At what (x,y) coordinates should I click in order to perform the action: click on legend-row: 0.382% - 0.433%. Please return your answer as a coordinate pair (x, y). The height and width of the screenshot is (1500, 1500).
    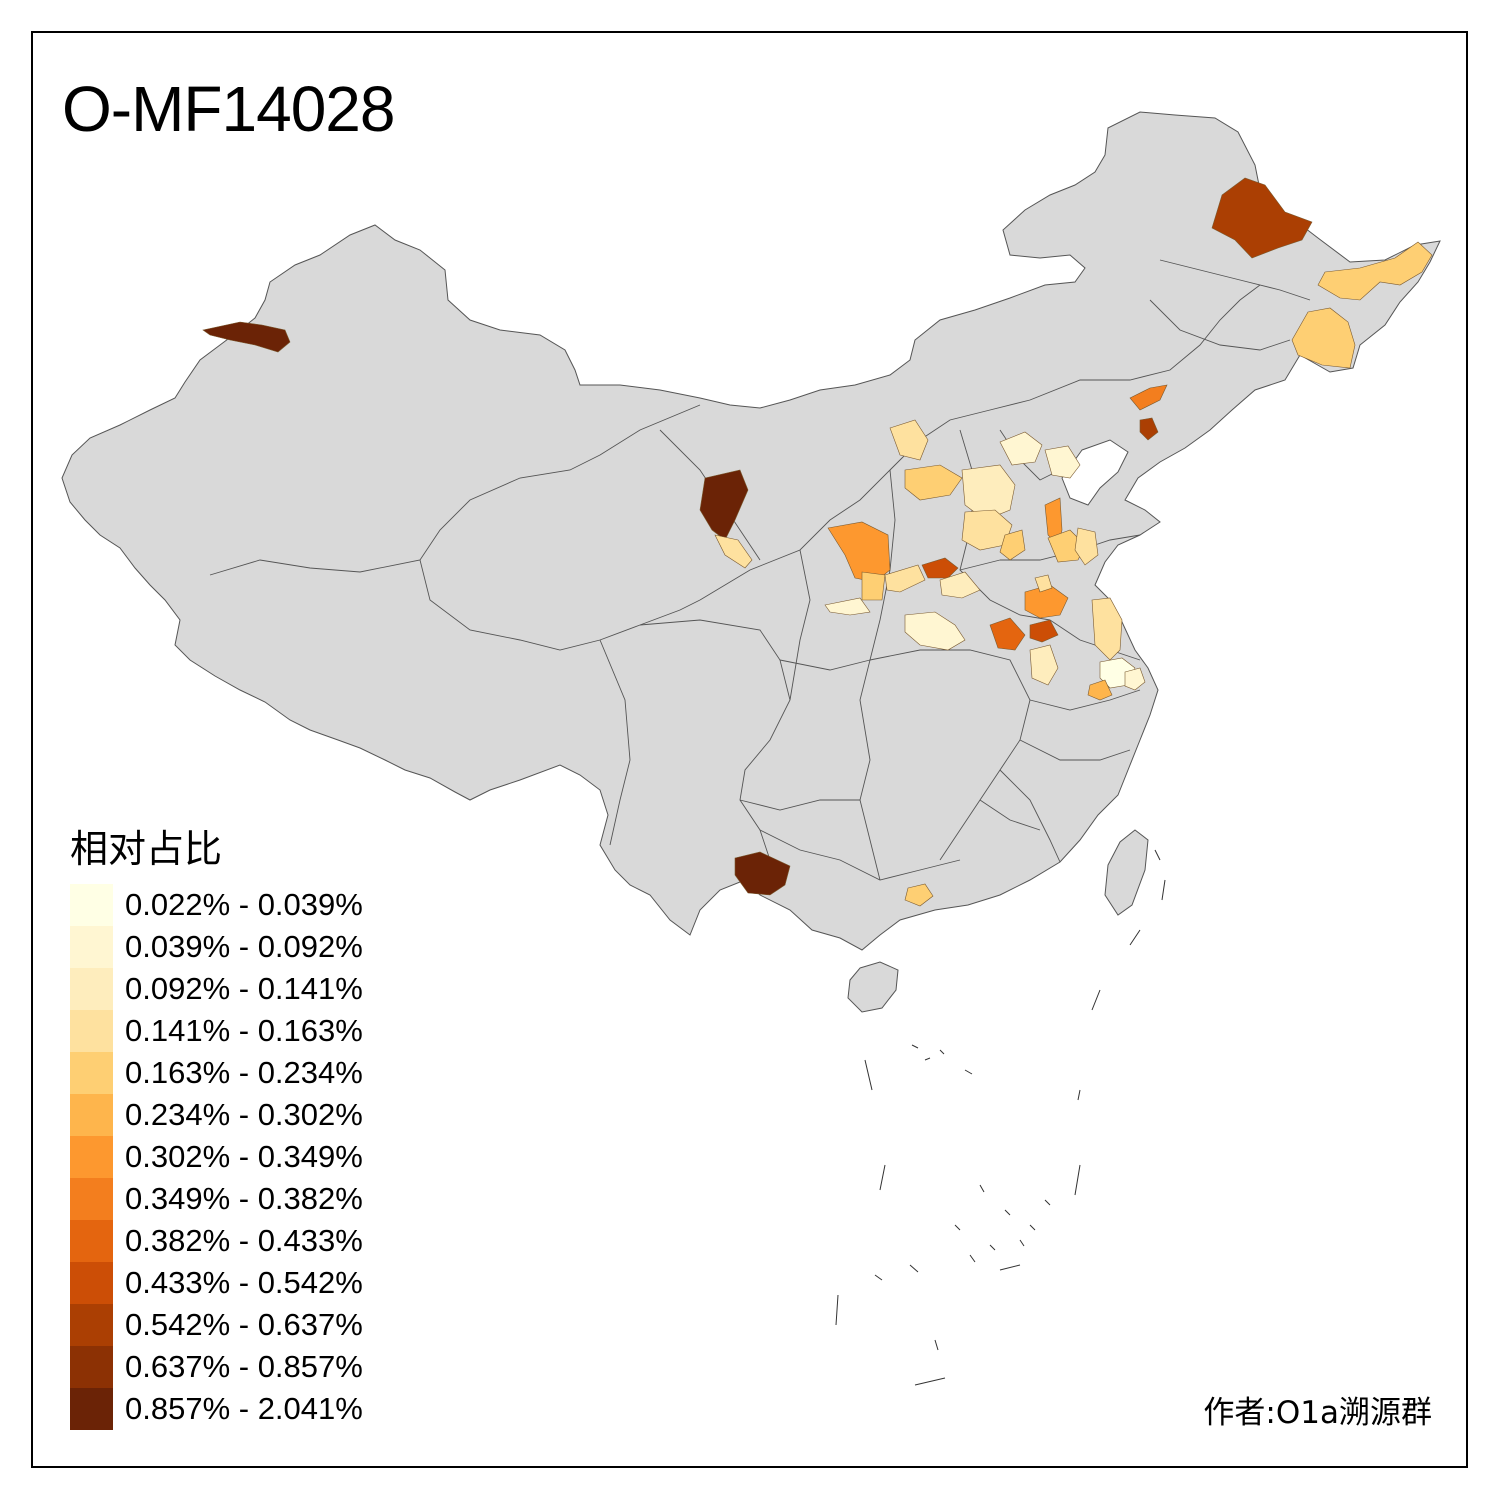
    Looking at the image, I should click on (216, 1241).